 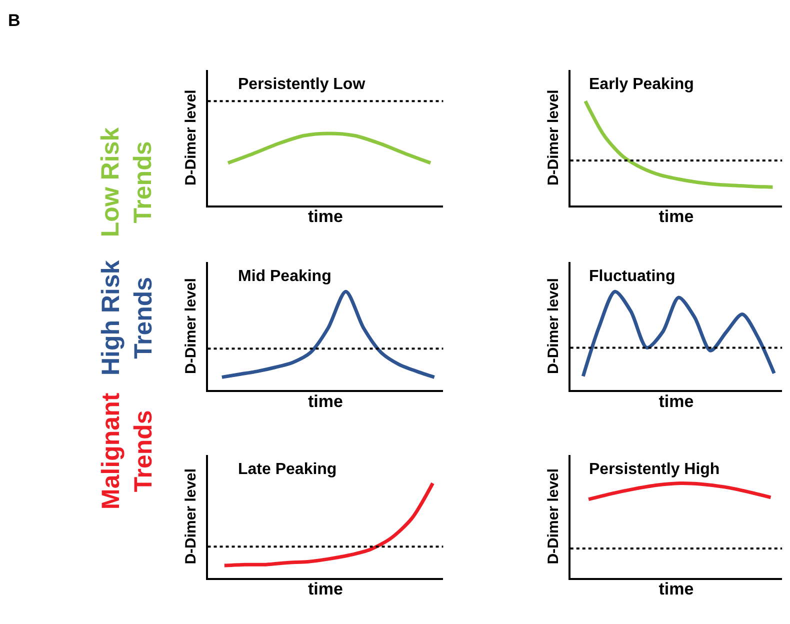 I want to click on chart-title: Early Peaking, so click(x=641, y=84).